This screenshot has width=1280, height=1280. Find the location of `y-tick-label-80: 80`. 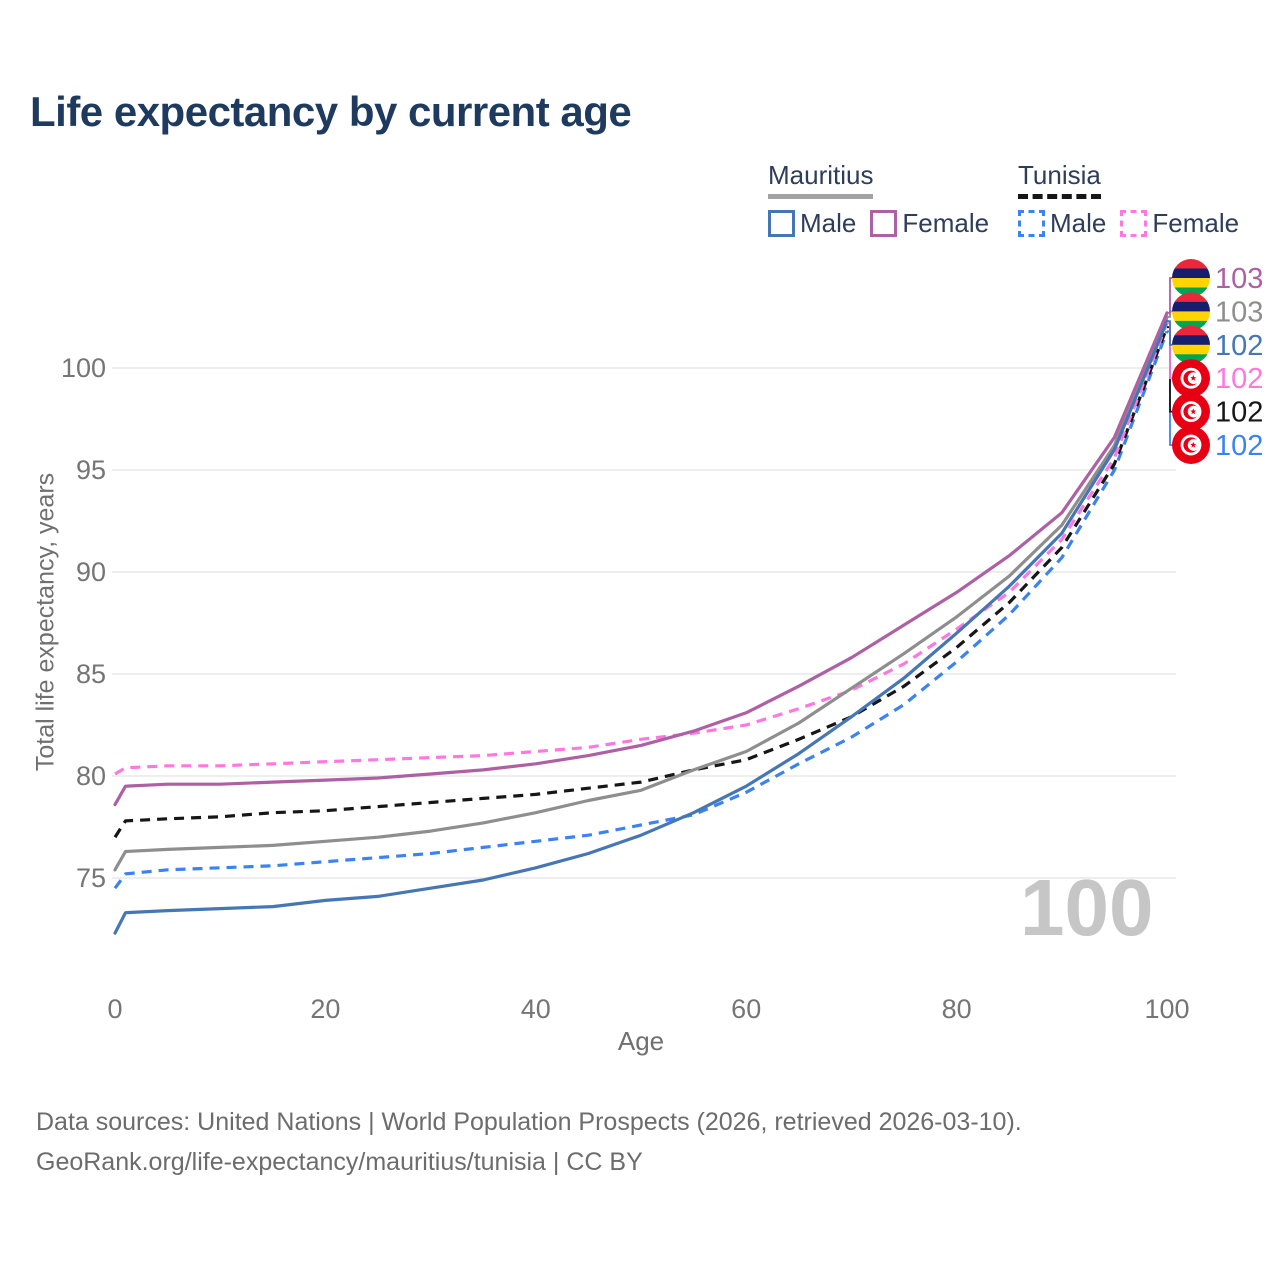

y-tick-label-80: 80 is located at coordinates (91, 776).